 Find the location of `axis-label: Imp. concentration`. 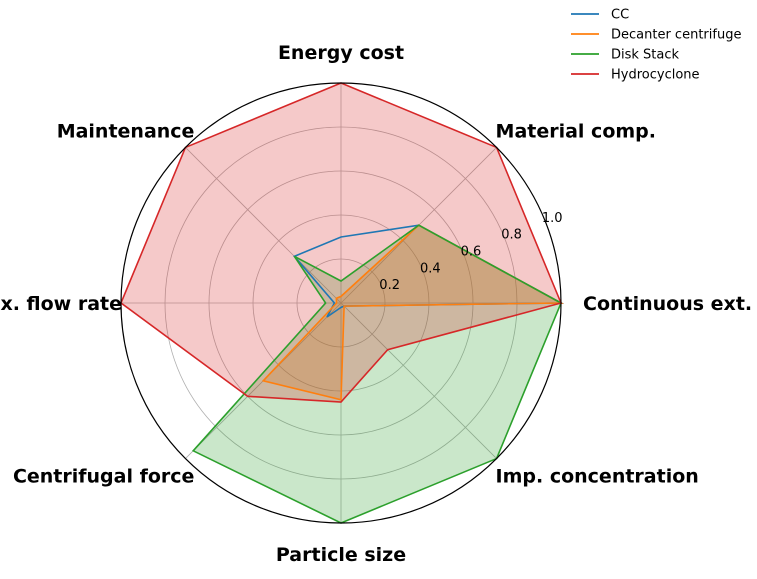

axis-label: Imp. concentration is located at coordinates (597, 477).